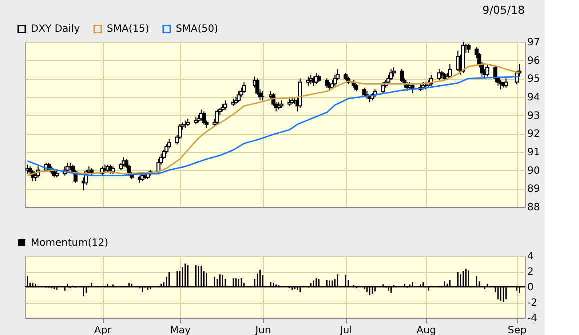 This screenshot has width=579, height=335. I want to click on y-tick-label: 95, so click(534, 80).